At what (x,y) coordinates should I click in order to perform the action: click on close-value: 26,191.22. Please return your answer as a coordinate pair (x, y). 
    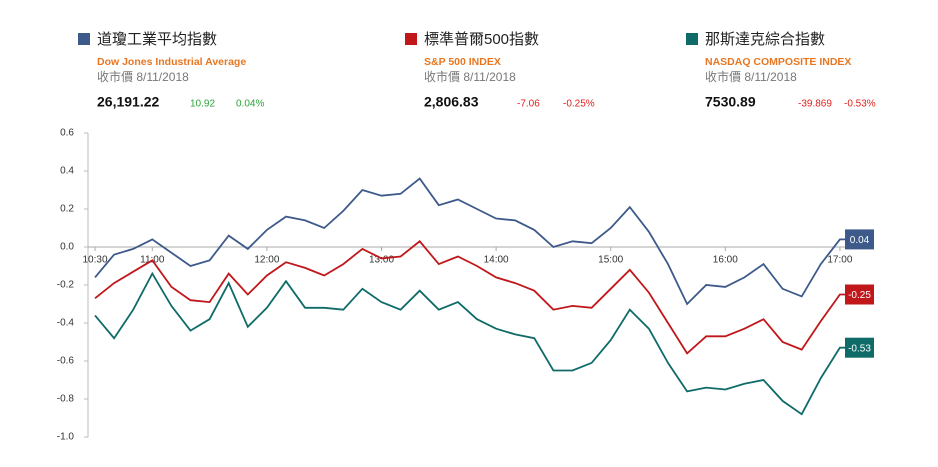
    Looking at the image, I should click on (128, 102).